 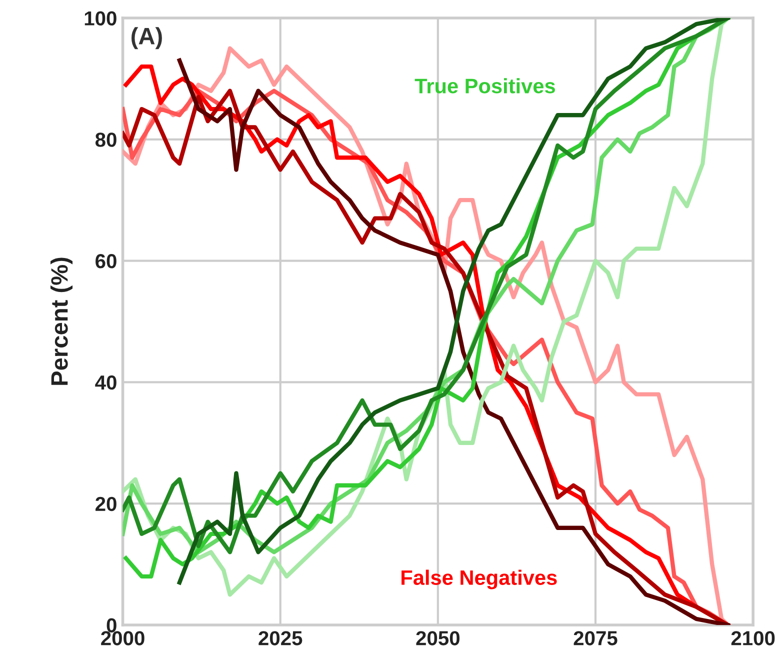 What do you see at coordinates (484, 86) in the screenshot?
I see `annotation: True Positives` at bounding box center [484, 86].